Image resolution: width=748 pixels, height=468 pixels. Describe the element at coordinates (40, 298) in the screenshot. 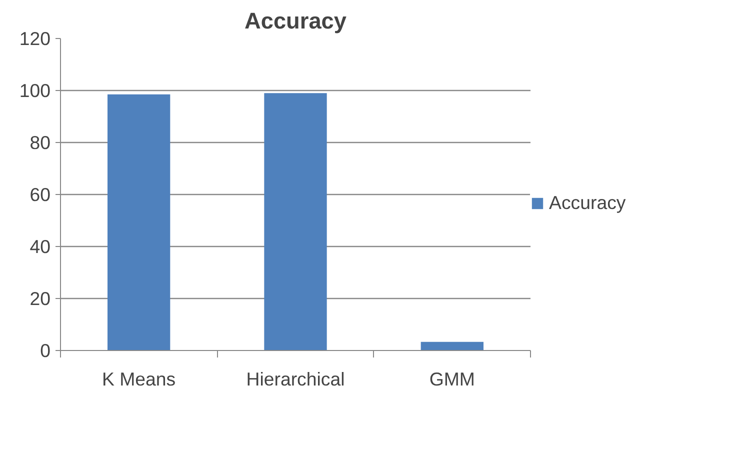

I see `y-tick-label: 20` at that location.